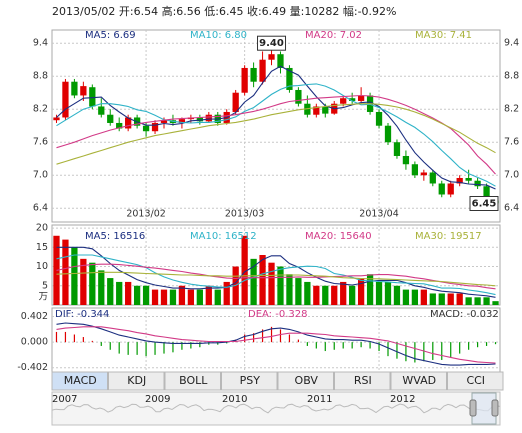 This screenshot has width=522, height=433. What do you see at coordinates (378, 214) in the screenshot?
I see `x-tick-label: 2013/04` at bounding box center [378, 214].